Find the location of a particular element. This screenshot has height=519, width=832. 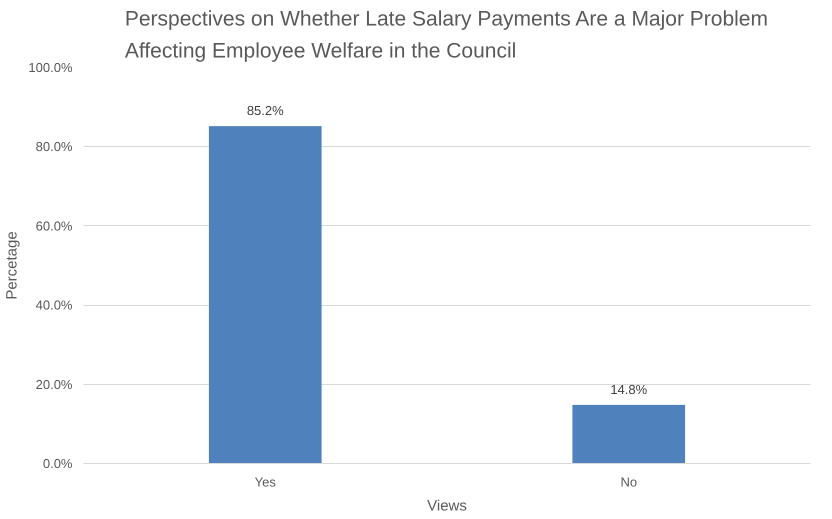

y-axis-title: Percetage is located at coordinates (11, 265).